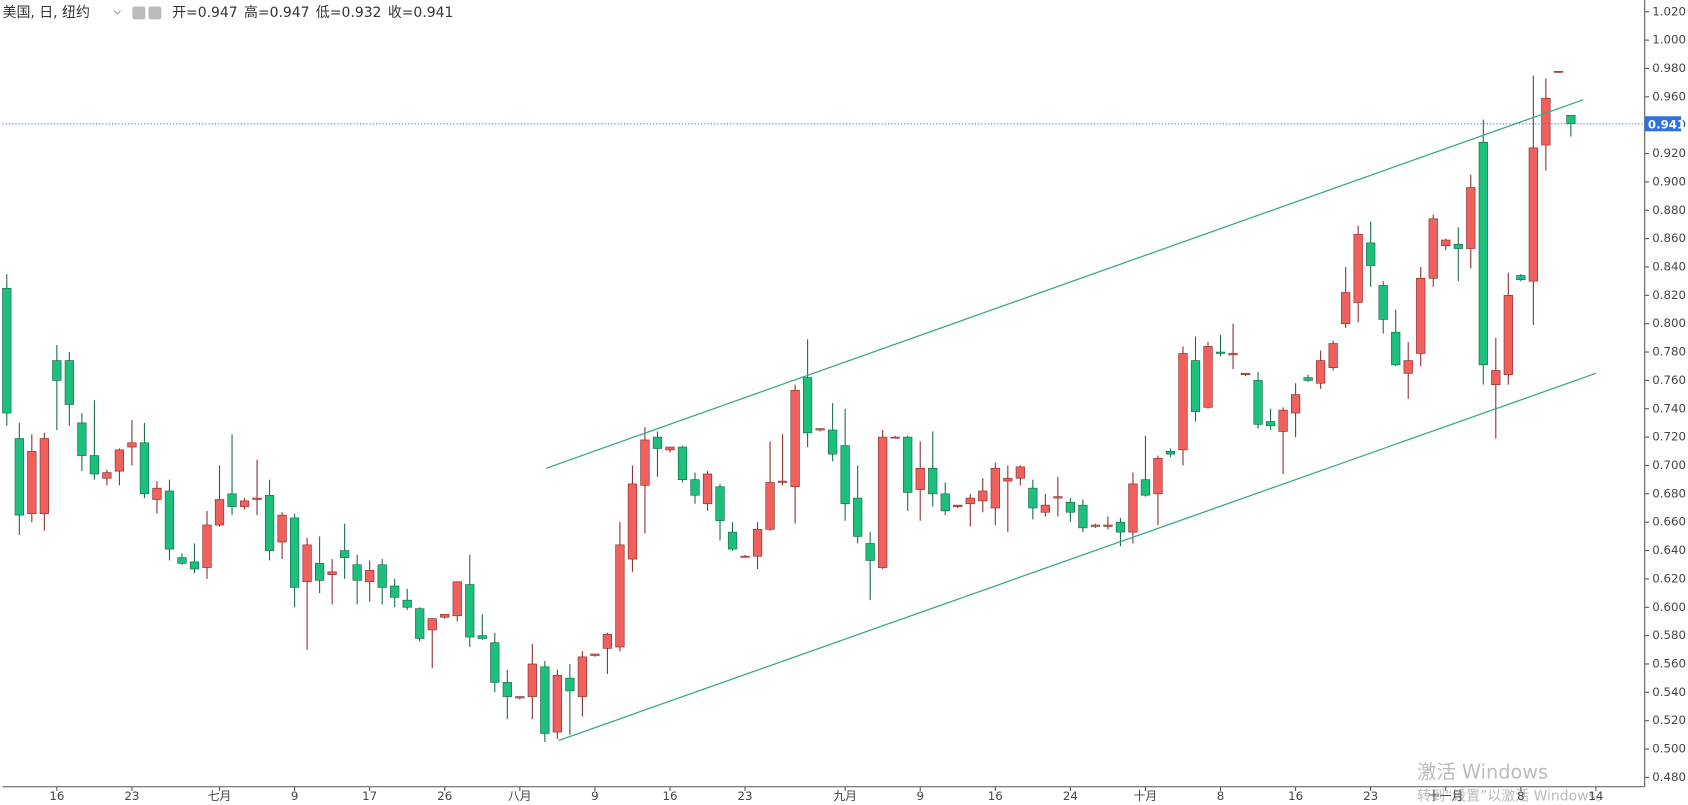  I want to click on y-tick-label: 0.500, so click(1669, 749).